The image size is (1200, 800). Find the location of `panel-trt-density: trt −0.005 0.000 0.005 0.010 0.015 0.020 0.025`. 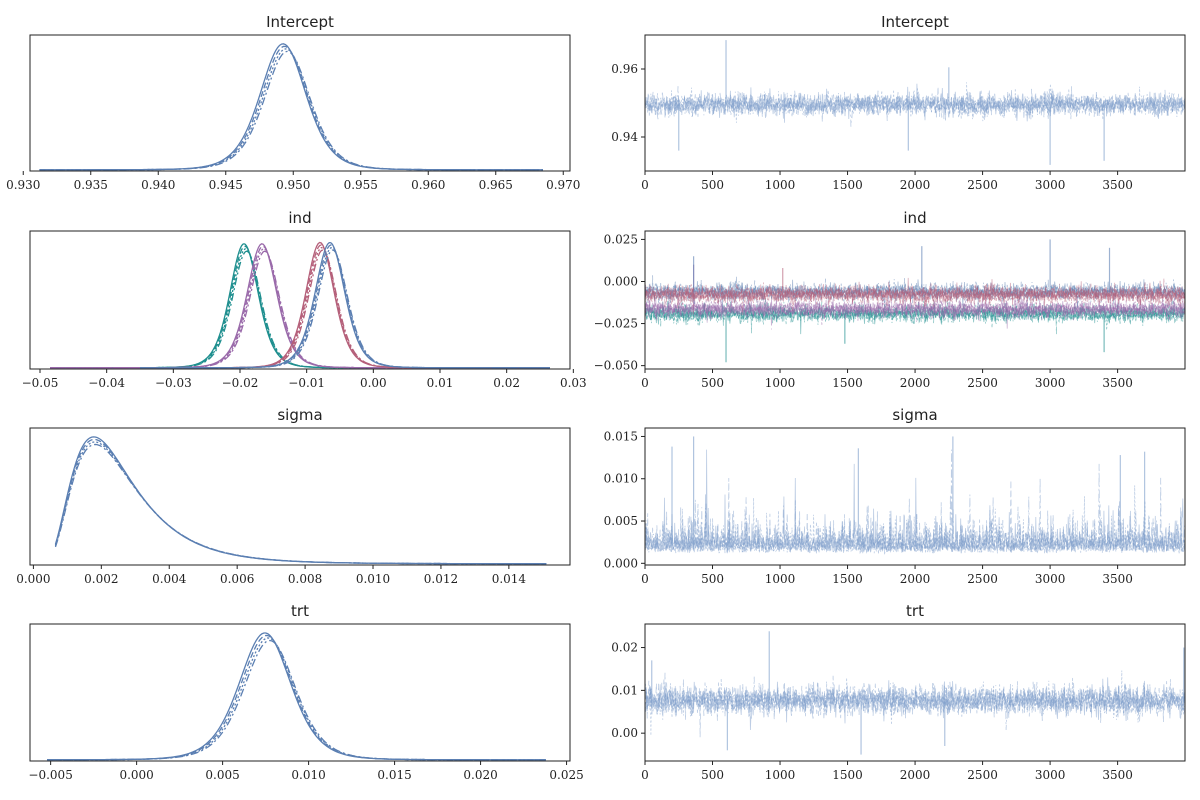

panel-trt-density: trt −0.005 0.000 0.005 0.010 0.015 0.020 0.025 is located at coordinates (305, 692).